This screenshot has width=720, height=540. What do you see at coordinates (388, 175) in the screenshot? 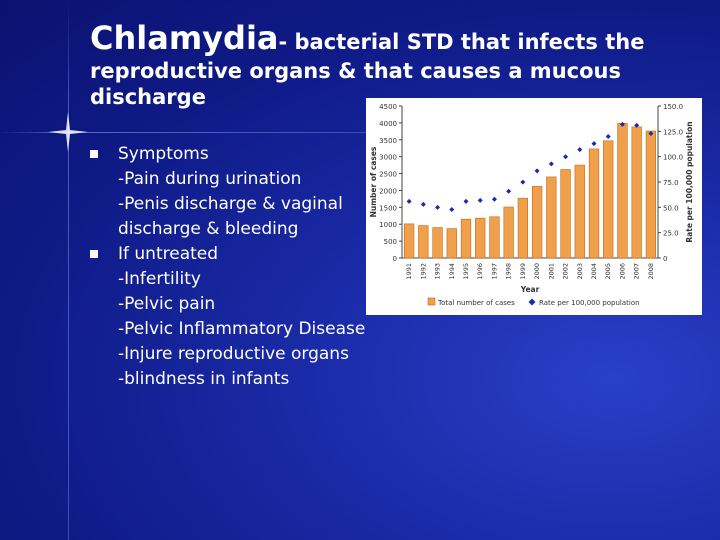
I see `y-tick-label: 2500` at bounding box center [388, 175].